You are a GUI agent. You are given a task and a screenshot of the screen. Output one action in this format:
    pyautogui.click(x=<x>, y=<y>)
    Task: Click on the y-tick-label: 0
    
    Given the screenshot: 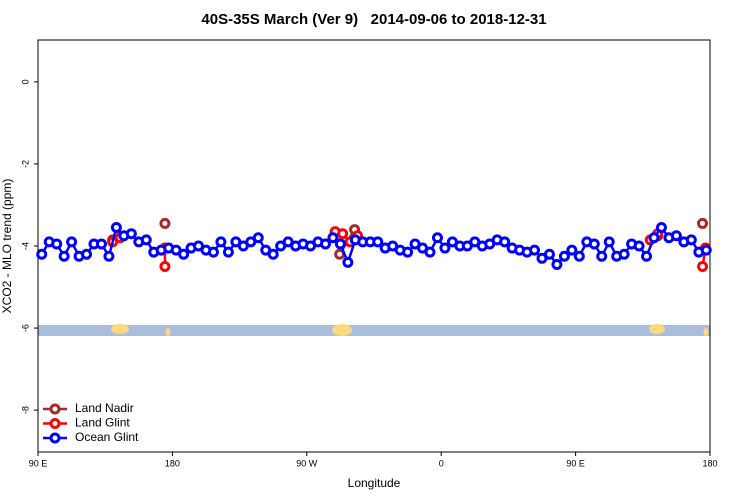 What is the action you would take?
    pyautogui.click(x=25, y=81)
    